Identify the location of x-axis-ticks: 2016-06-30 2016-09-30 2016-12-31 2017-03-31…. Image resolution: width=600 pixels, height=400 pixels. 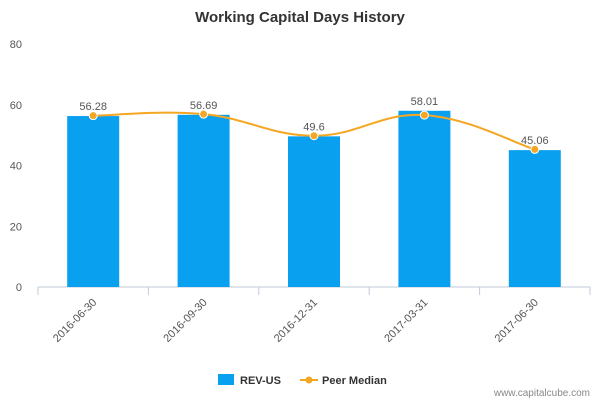
(314, 316).